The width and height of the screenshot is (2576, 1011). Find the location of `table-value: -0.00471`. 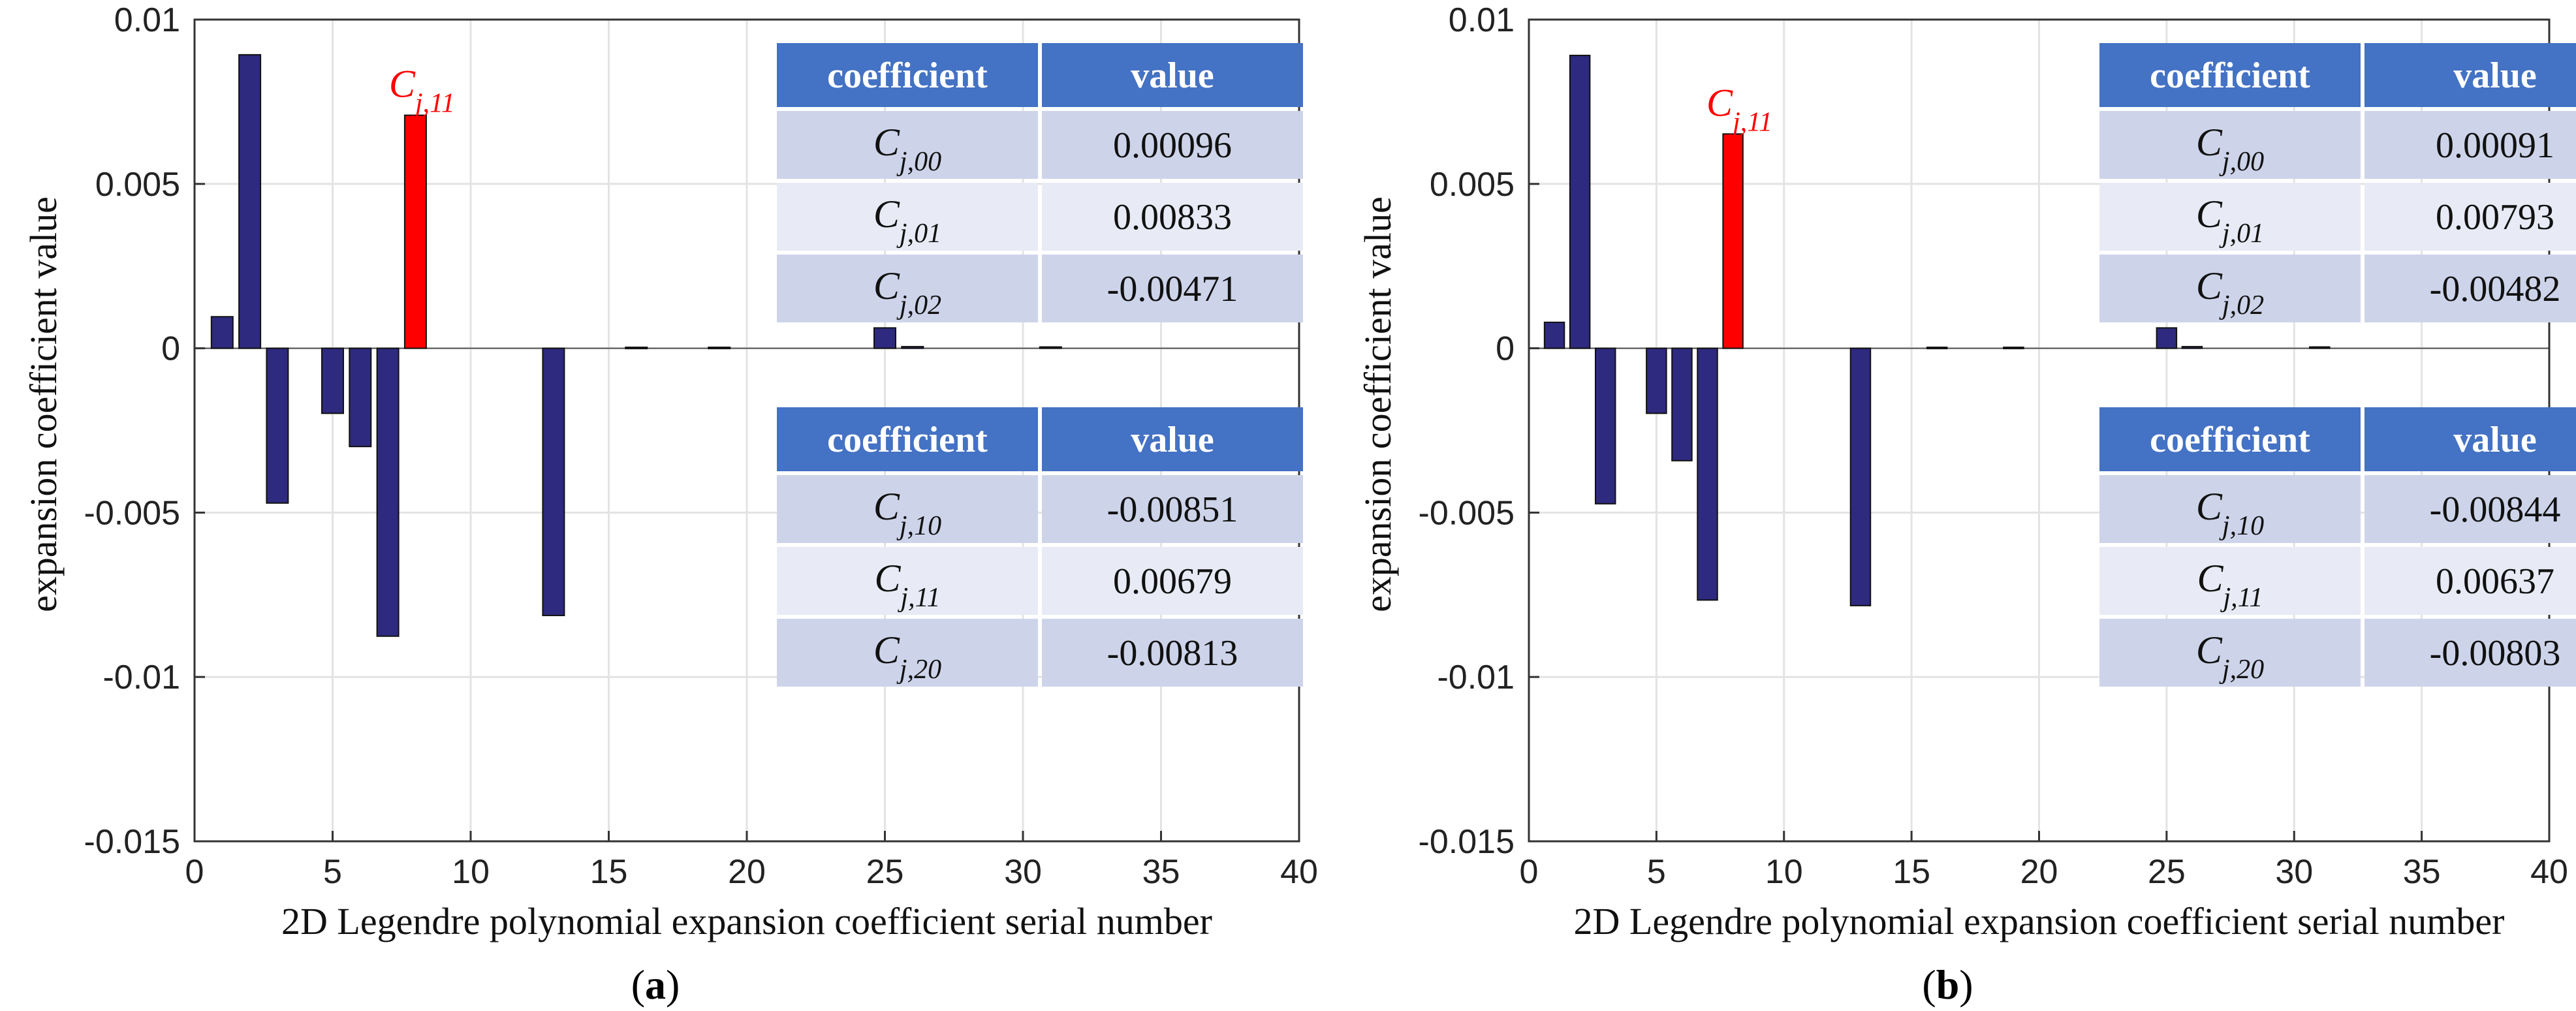

table-value: -0.00471 is located at coordinates (1172, 289).